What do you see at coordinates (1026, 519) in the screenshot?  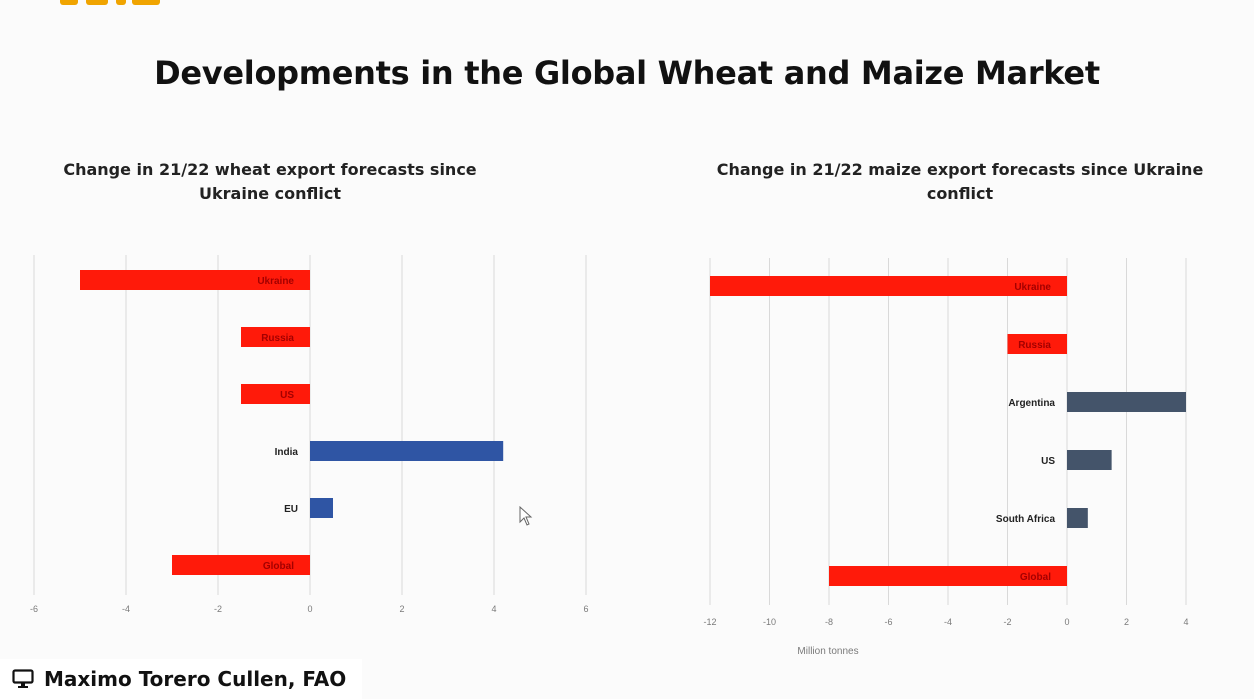 I see `bar-label-south-africa: South Africa` at bounding box center [1026, 519].